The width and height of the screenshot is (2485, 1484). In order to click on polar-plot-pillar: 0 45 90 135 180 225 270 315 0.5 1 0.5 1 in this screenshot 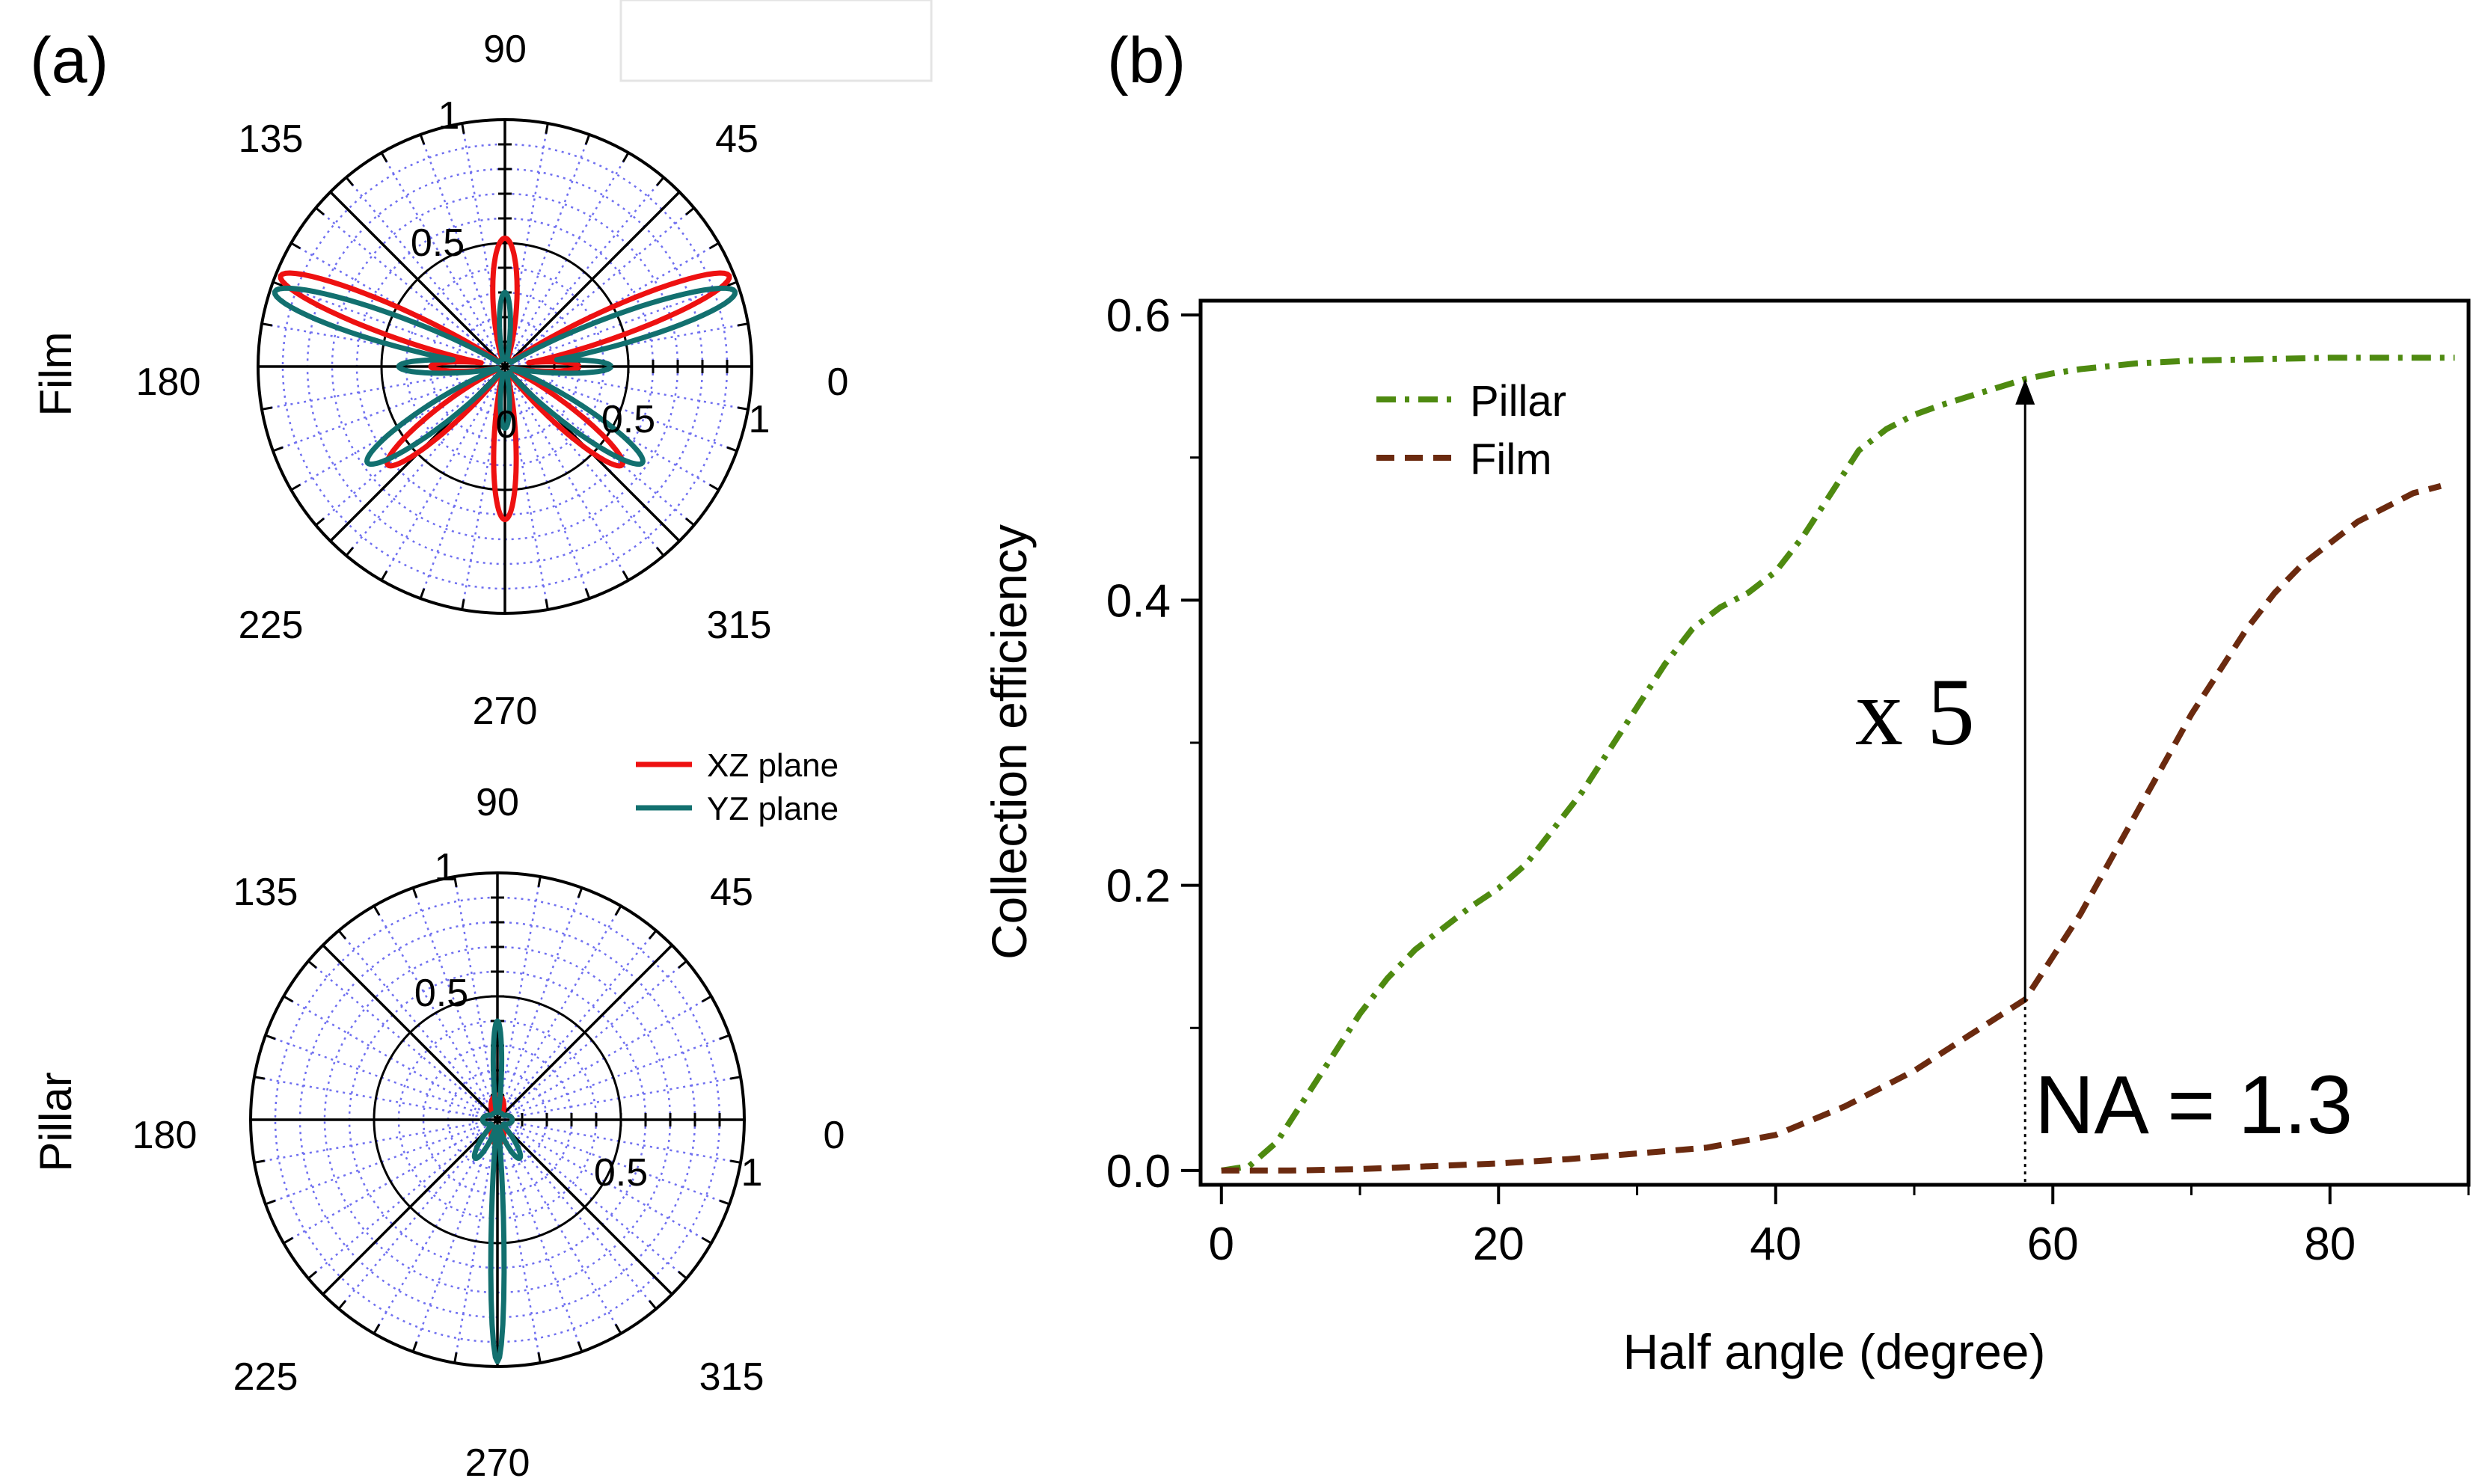, I will do `click(488, 1132)`.